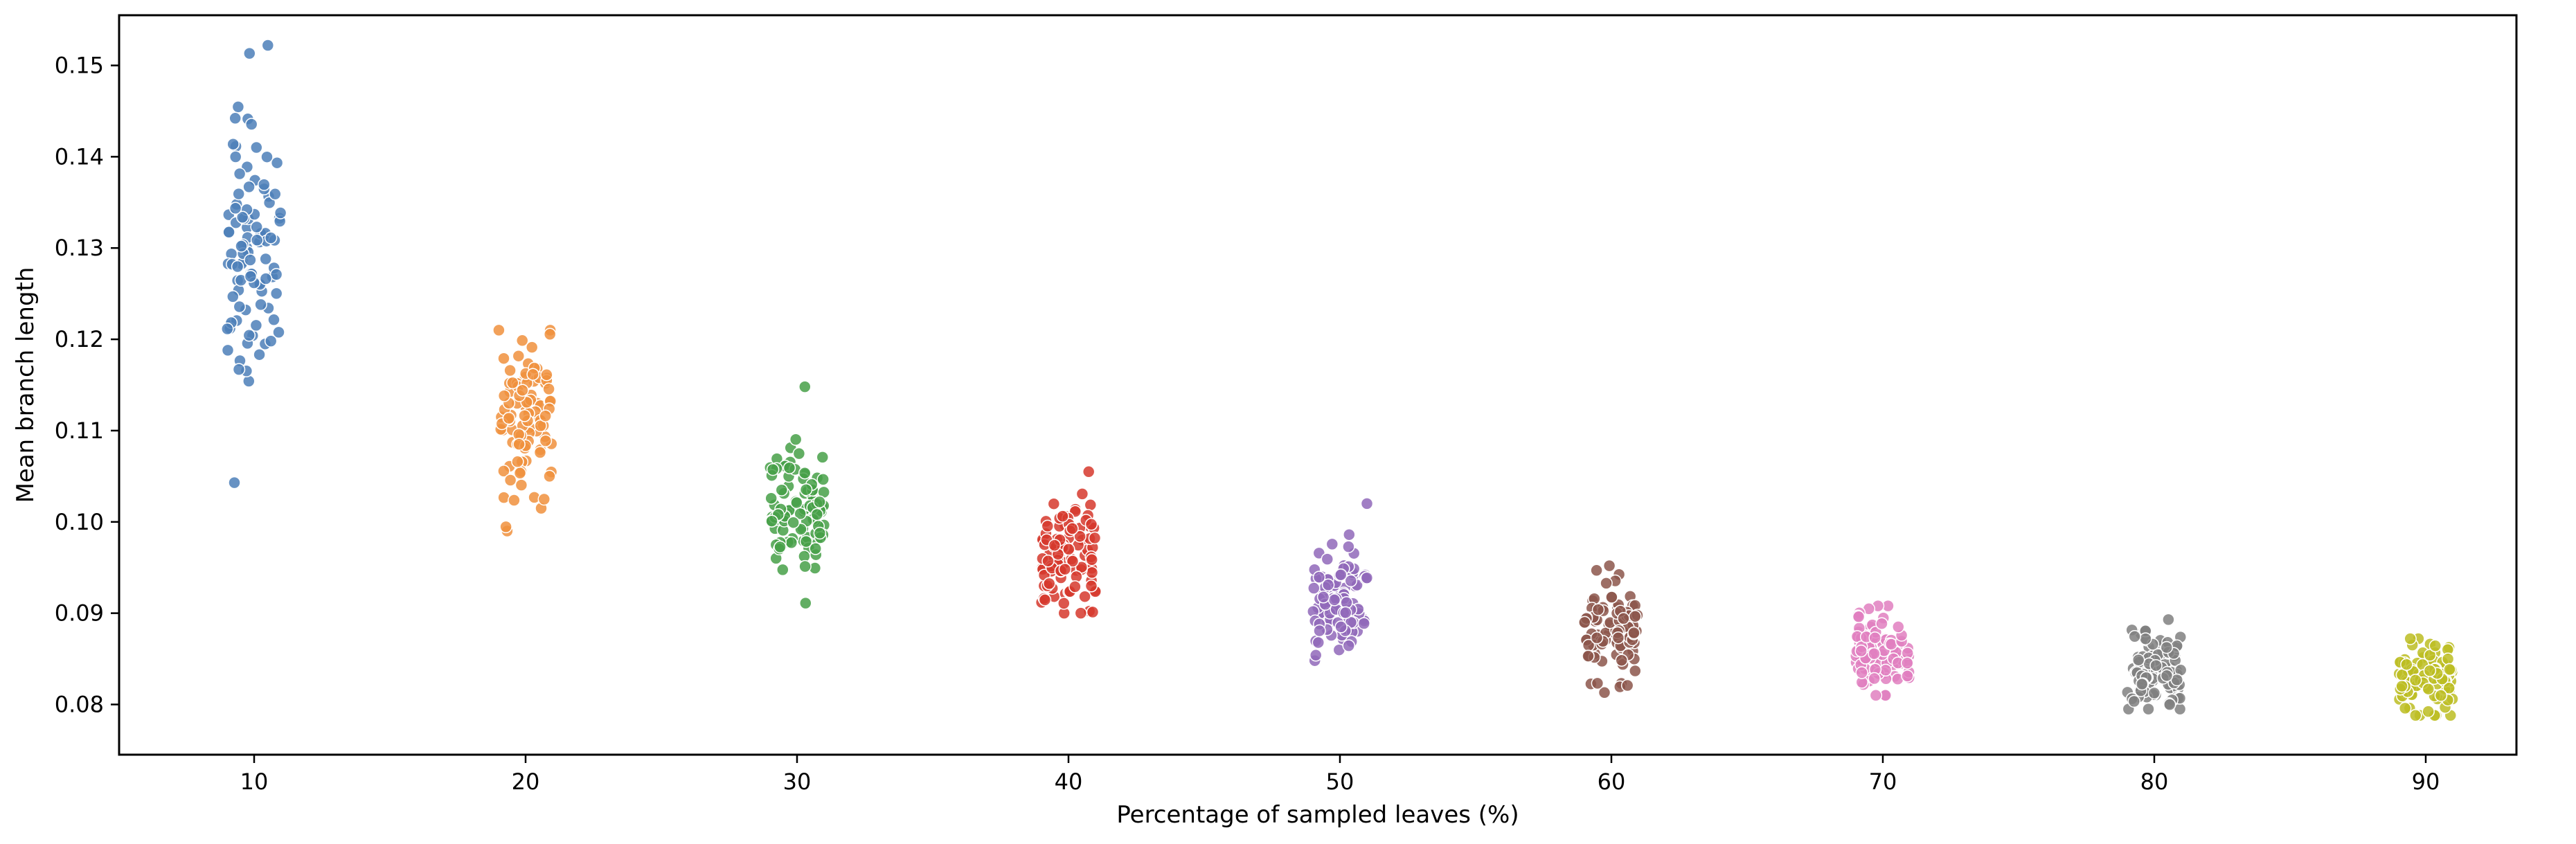  I want to click on y-axis-ticks: 0.08 0.09 0.10 0.11 0.12 0.13 0.14 0.15, so click(87, 385).